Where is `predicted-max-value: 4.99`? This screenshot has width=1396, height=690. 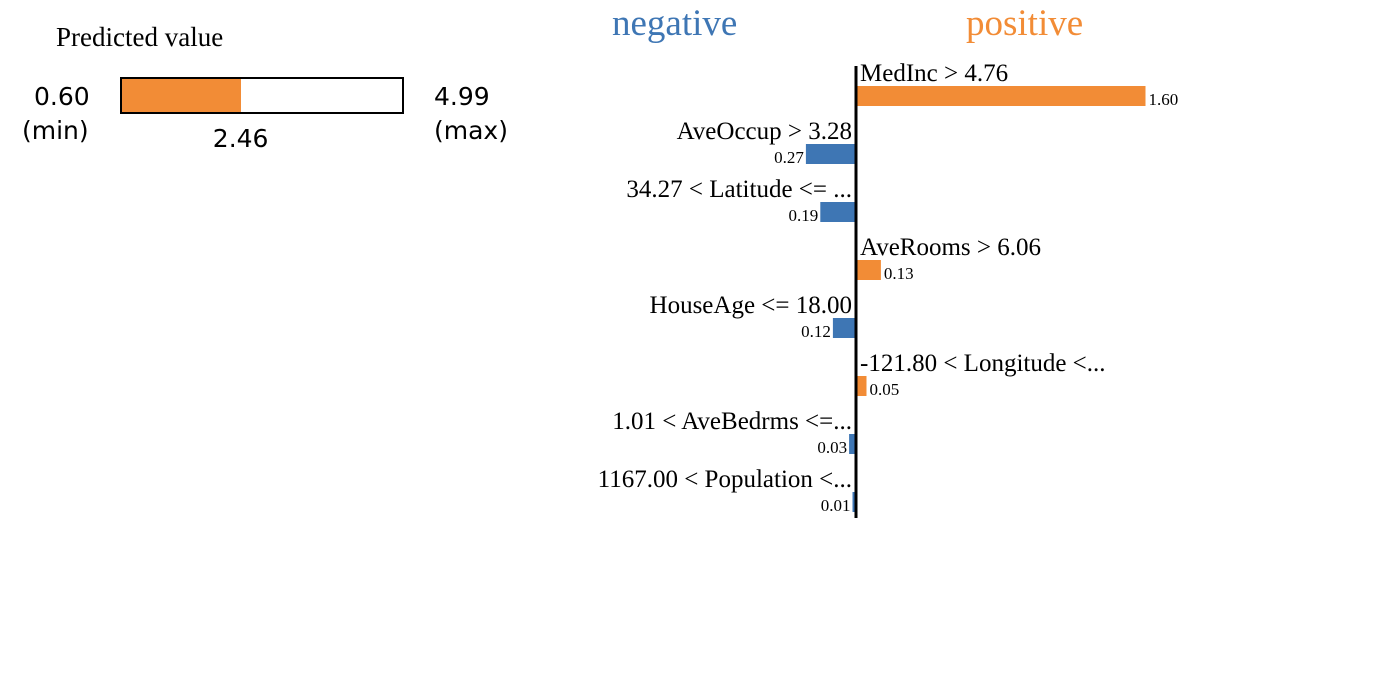 predicted-max-value: 4.99 is located at coordinates (462, 96).